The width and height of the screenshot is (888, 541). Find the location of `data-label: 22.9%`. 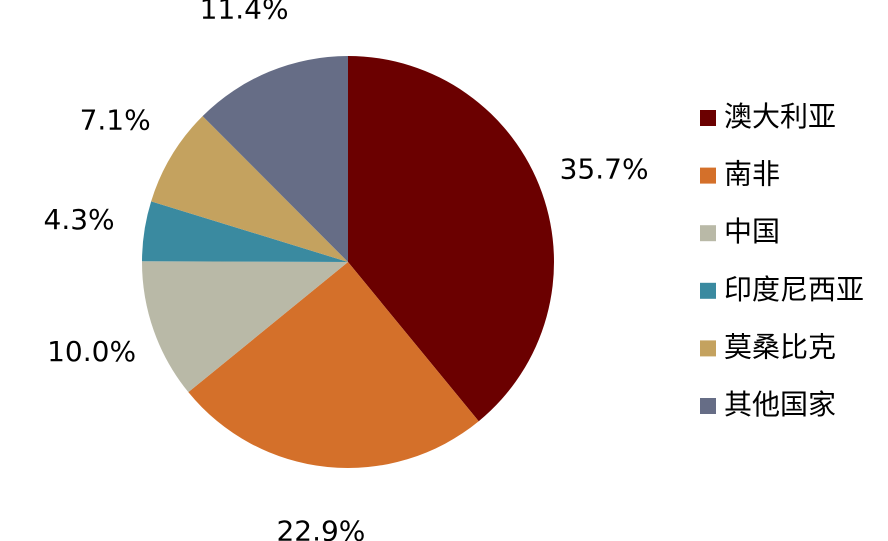

data-label: 22.9% is located at coordinates (320, 528).